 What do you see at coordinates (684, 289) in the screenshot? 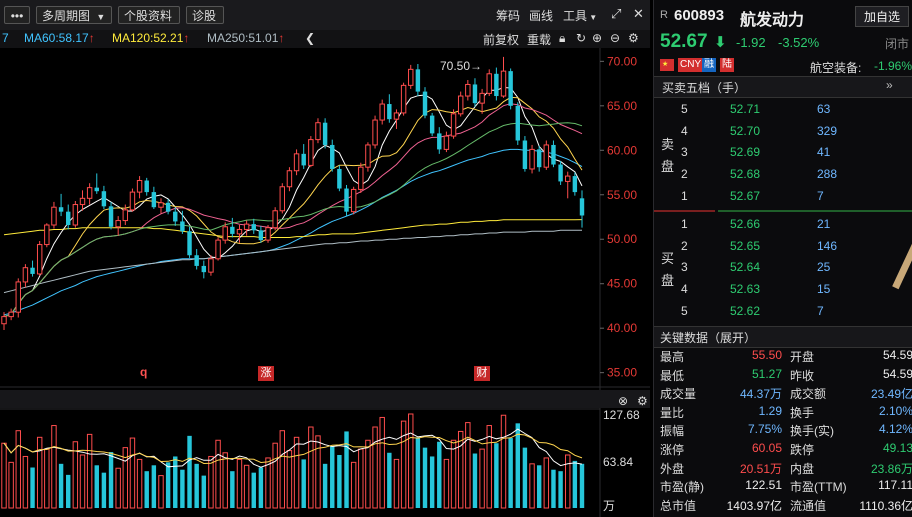
I see `bid-level: 4` at bounding box center [684, 289].